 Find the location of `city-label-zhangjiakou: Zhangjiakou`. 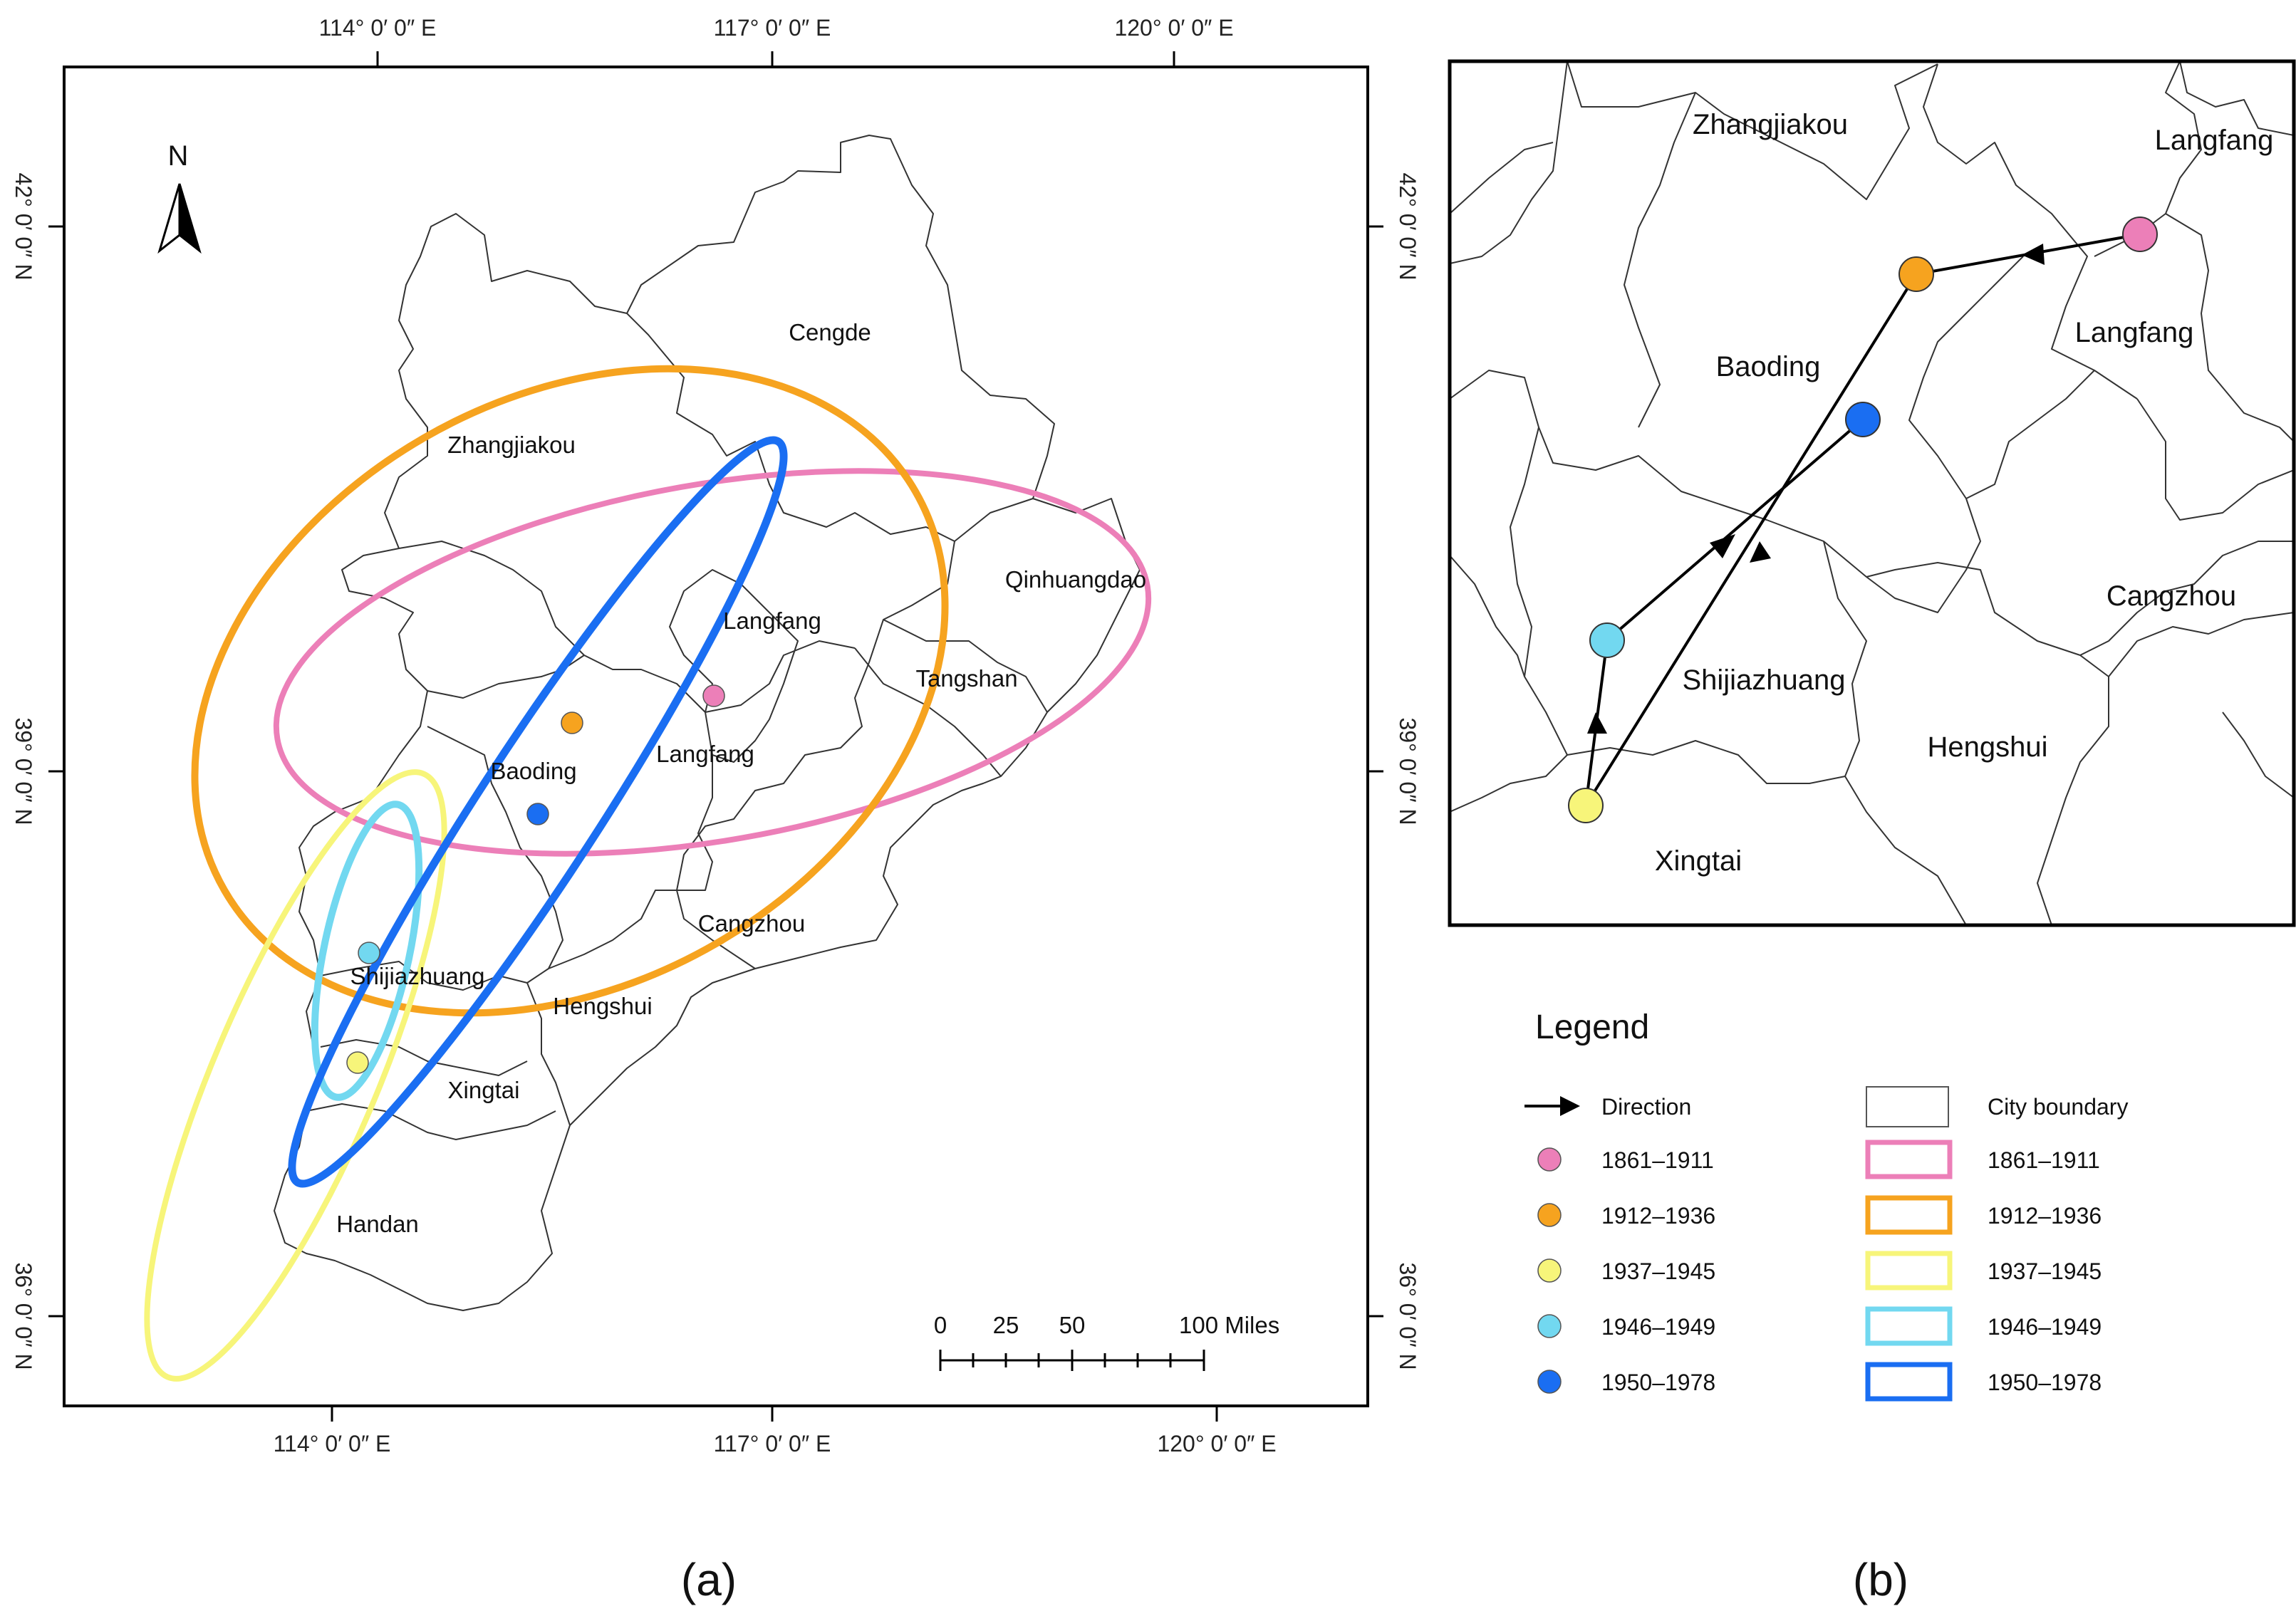

city-label-zhangjiakou: Zhangjiakou is located at coordinates (512, 445).